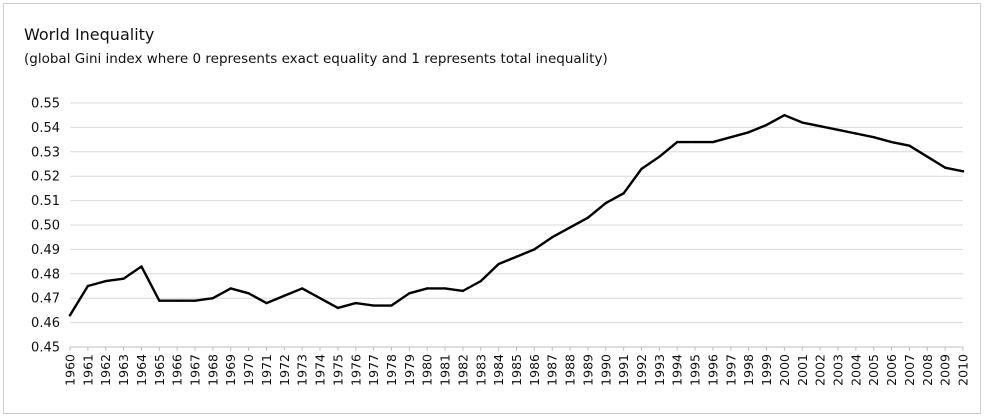 This screenshot has height=419, width=986. Describe the element at coordinates (409, 370) in the screenshot. I see `x-tick-label: 1979` at that location.